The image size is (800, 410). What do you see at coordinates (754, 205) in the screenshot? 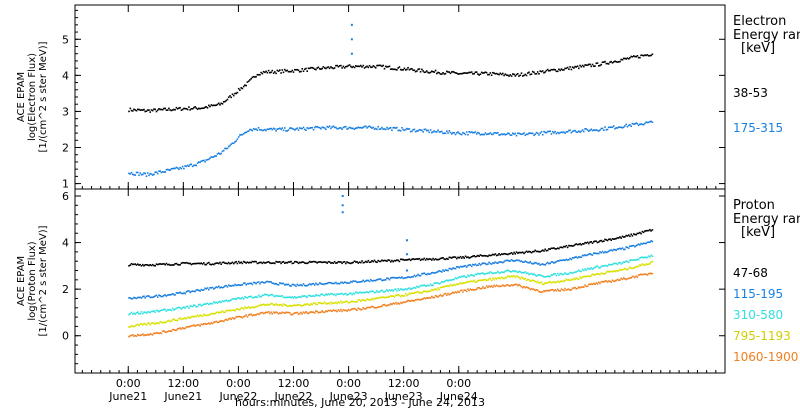
I see `proton-side-title: Proton` at bounding box center [754, 205].